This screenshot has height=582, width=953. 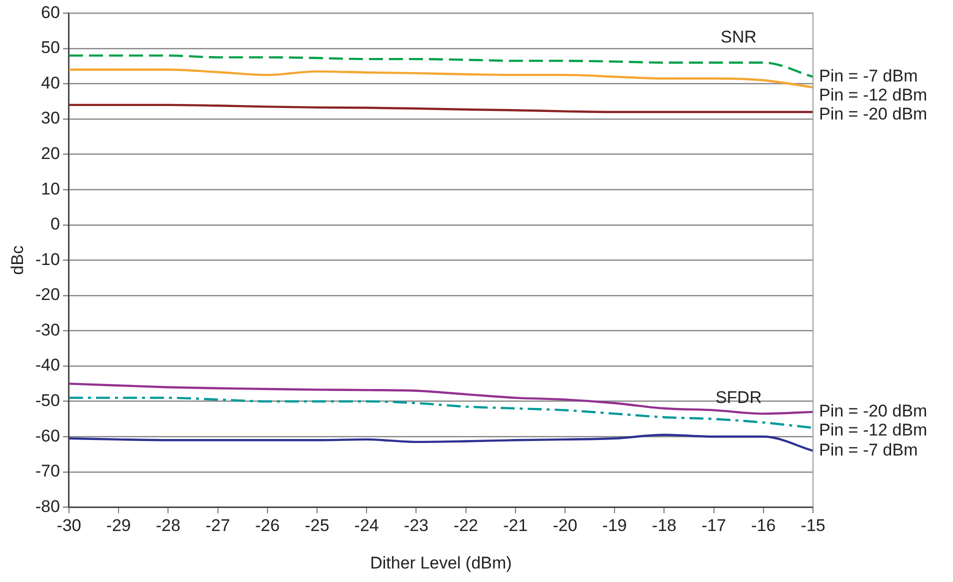 What do you see at coordinates (714, 526) in the screenshot?
I see `x-tick-label: -17` at bounding box center [714, 526].